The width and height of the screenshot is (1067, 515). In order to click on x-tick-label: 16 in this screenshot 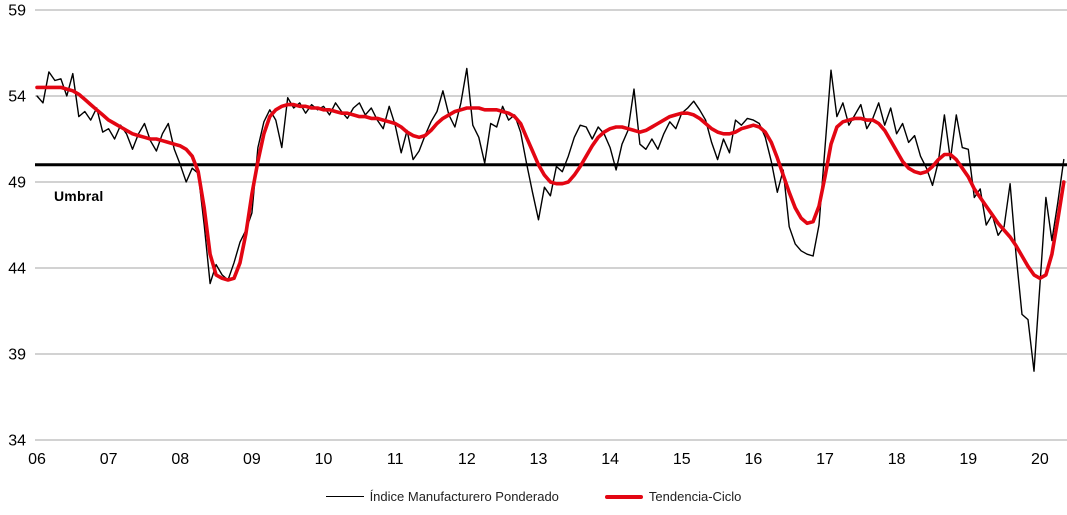, I will do `click(753, 459)`.